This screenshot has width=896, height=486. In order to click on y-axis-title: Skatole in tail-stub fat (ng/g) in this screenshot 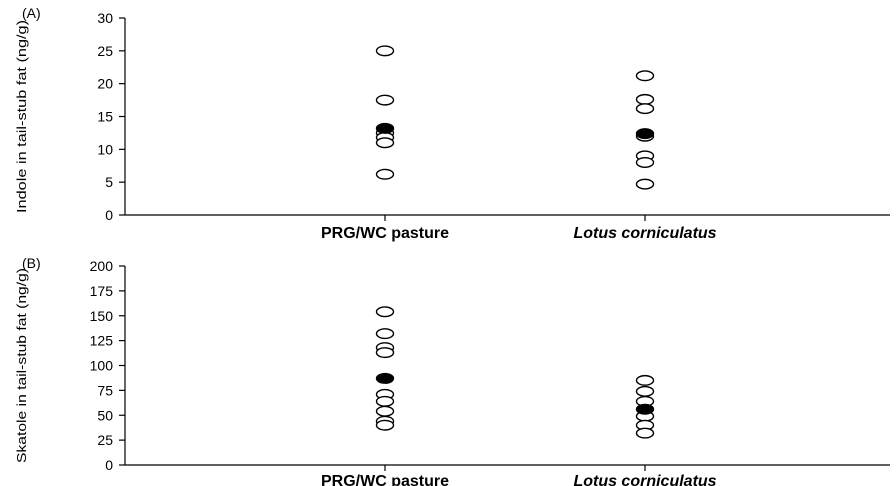, I will do `click(21, 365)`.